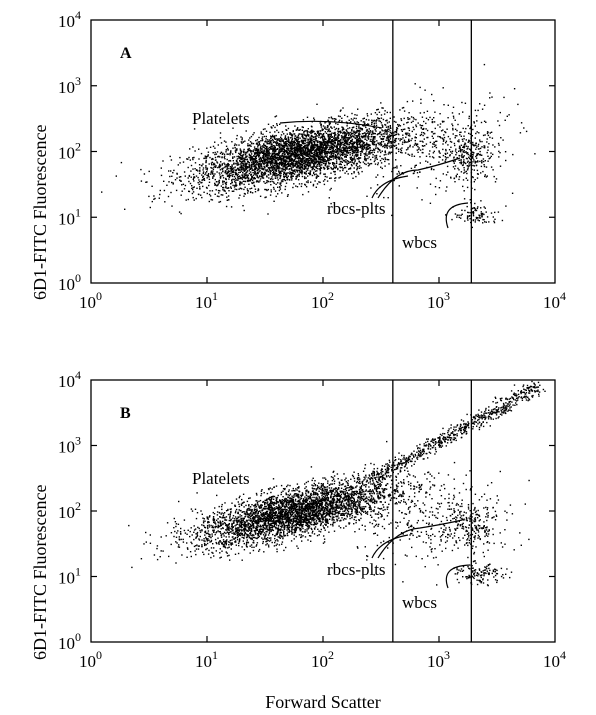 The height and width of the screenshot is (715, 596). I want to click on annotation-wbcs: wbcs, so click(419, 242).